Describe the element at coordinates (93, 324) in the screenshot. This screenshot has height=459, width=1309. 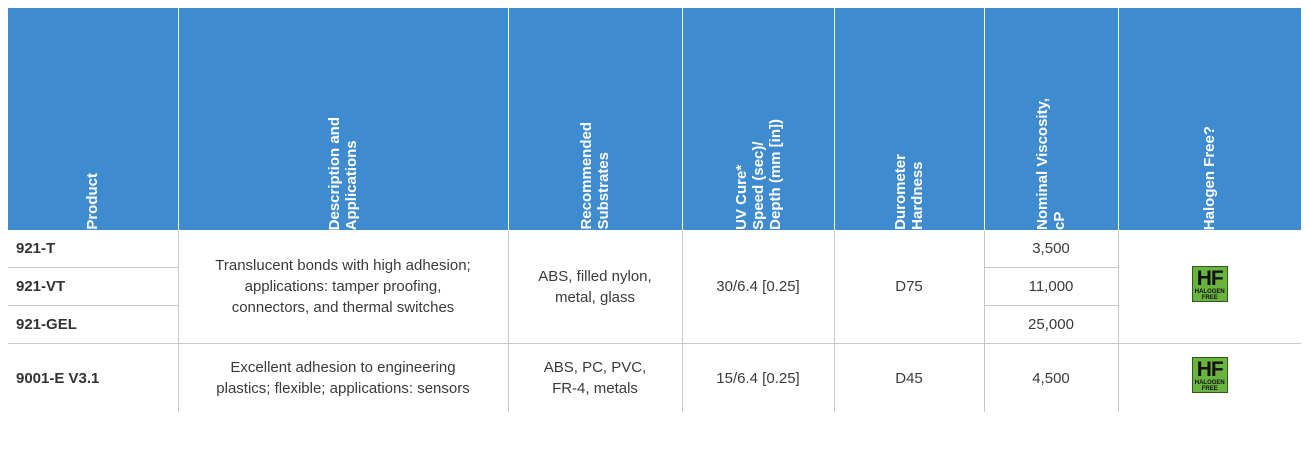
I see `product-name: 921-GEL` at that location.